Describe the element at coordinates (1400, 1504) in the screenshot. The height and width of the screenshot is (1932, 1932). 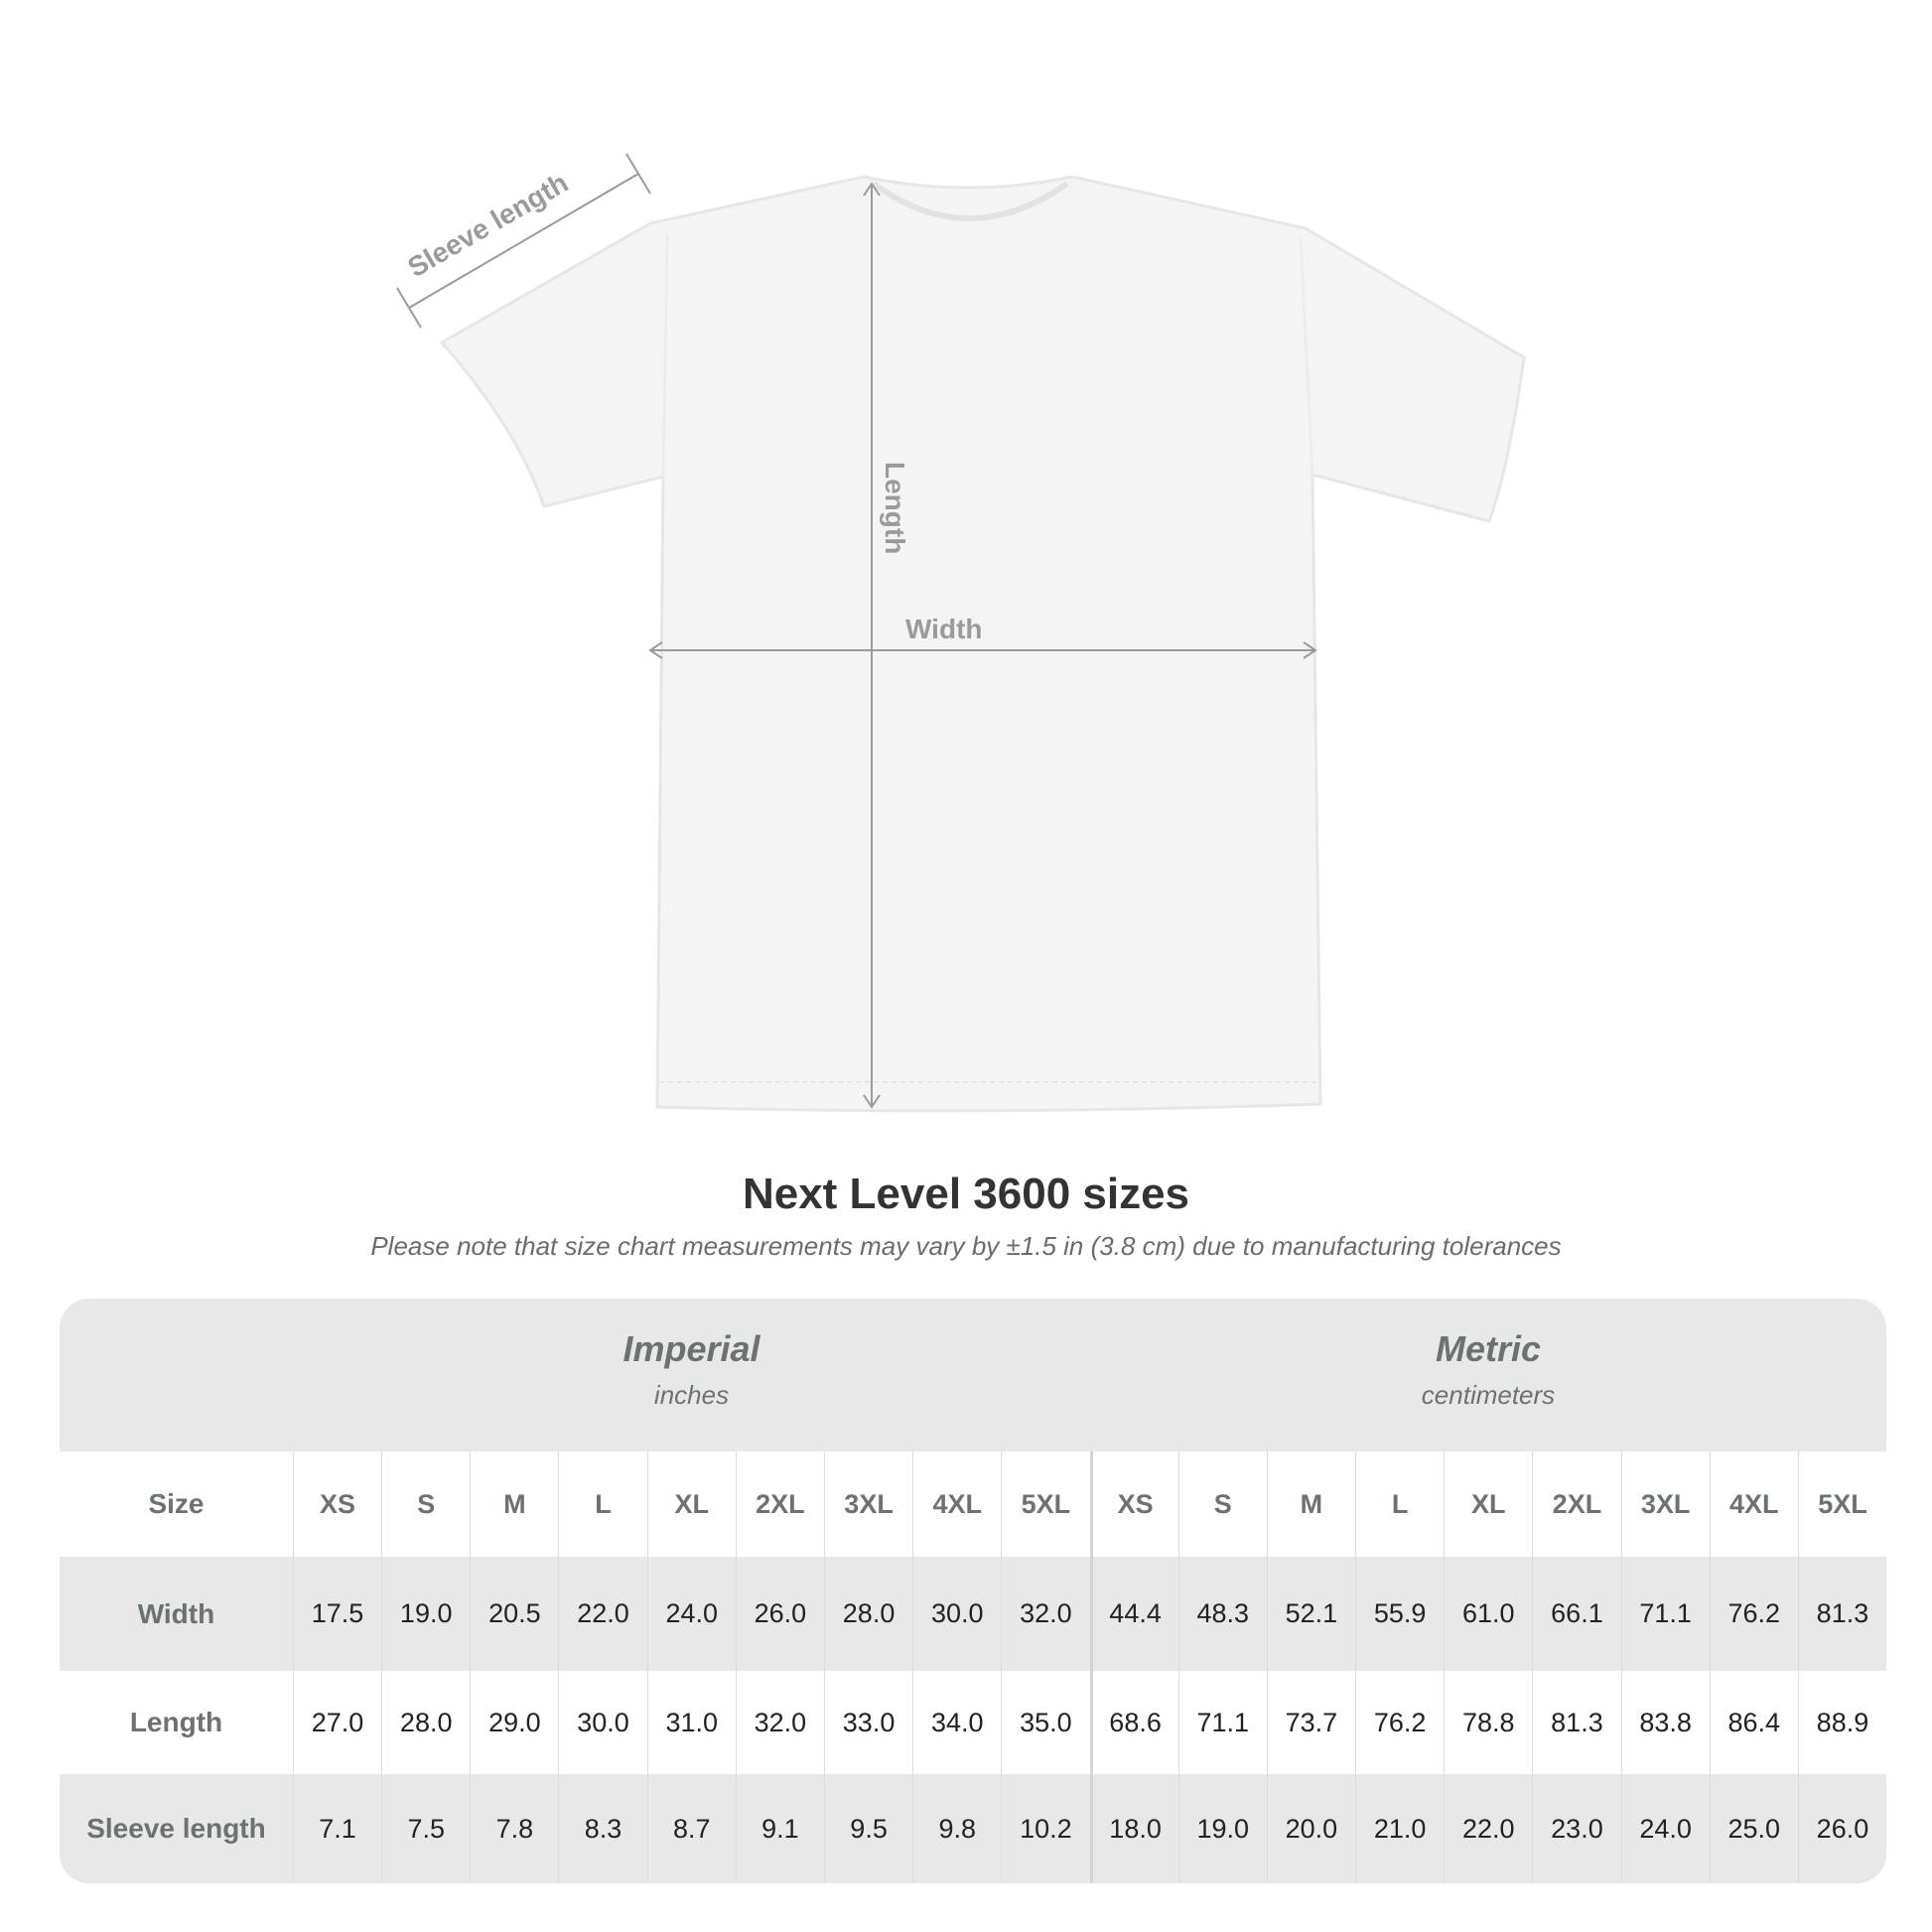
I see `size-metric-l: L` at that location.